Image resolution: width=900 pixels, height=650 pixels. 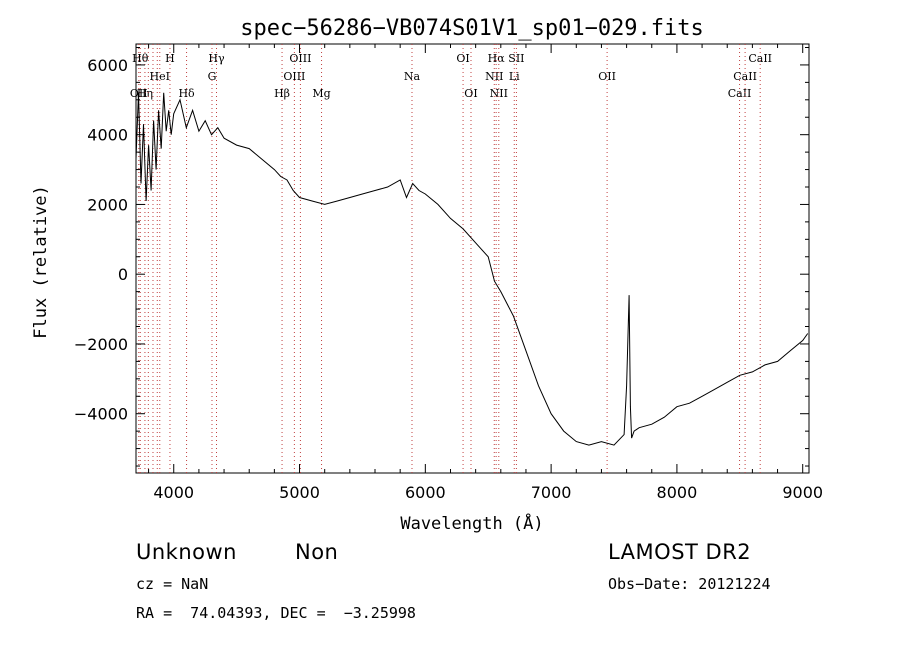 What do you see at coordinates (170, 58) in the screenshot?
I see `line-label: H` at bounding box center [170, 58].